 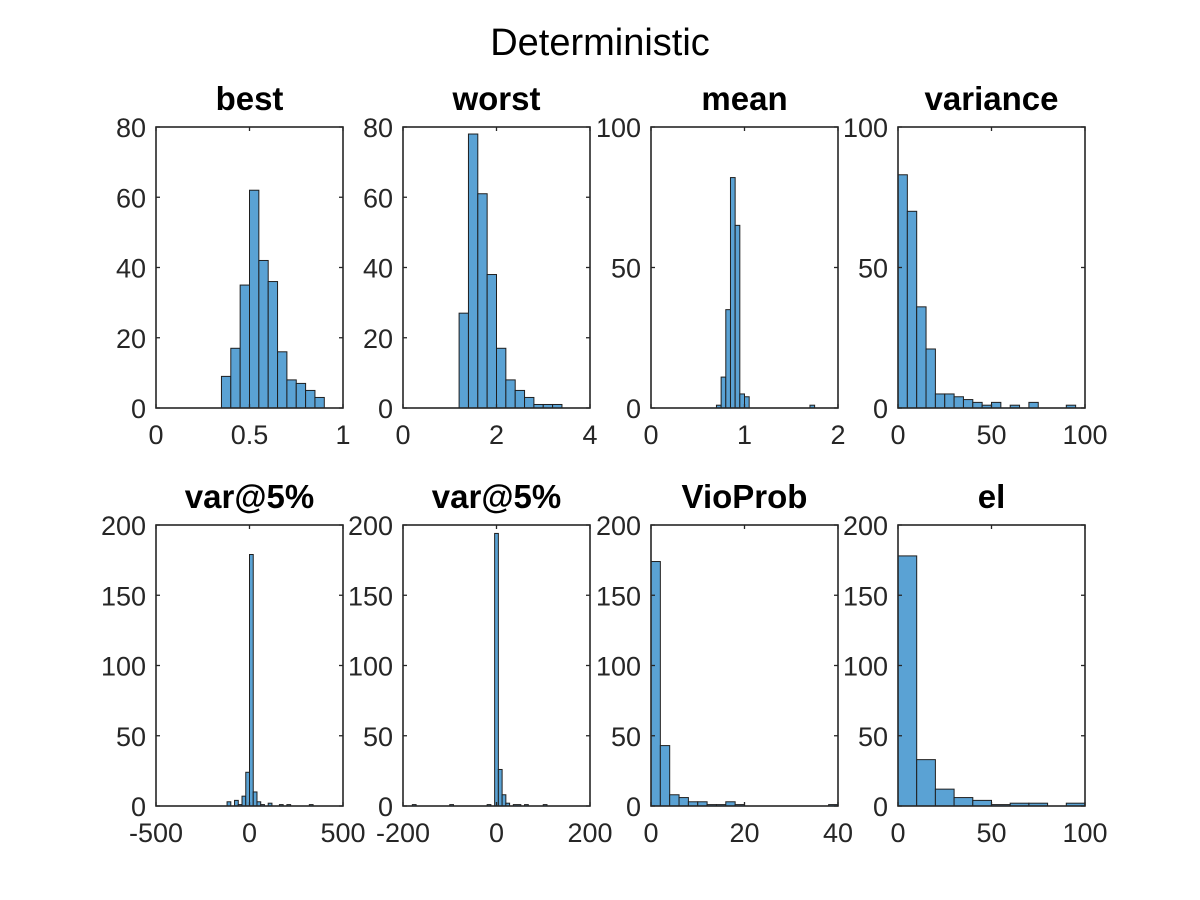 What do you see at coordinates (744, 98) in the screenshot?
I see `subplot-title: mean` at bounding box center [744, 98].